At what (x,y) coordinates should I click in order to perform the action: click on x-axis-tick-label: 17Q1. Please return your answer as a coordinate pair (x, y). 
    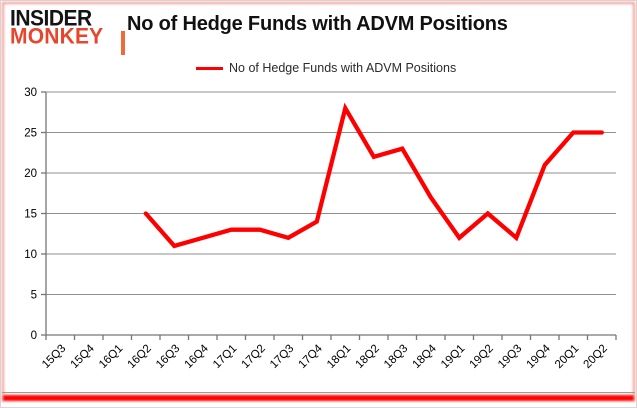
    Looking at the image, I should click on (225, 357).